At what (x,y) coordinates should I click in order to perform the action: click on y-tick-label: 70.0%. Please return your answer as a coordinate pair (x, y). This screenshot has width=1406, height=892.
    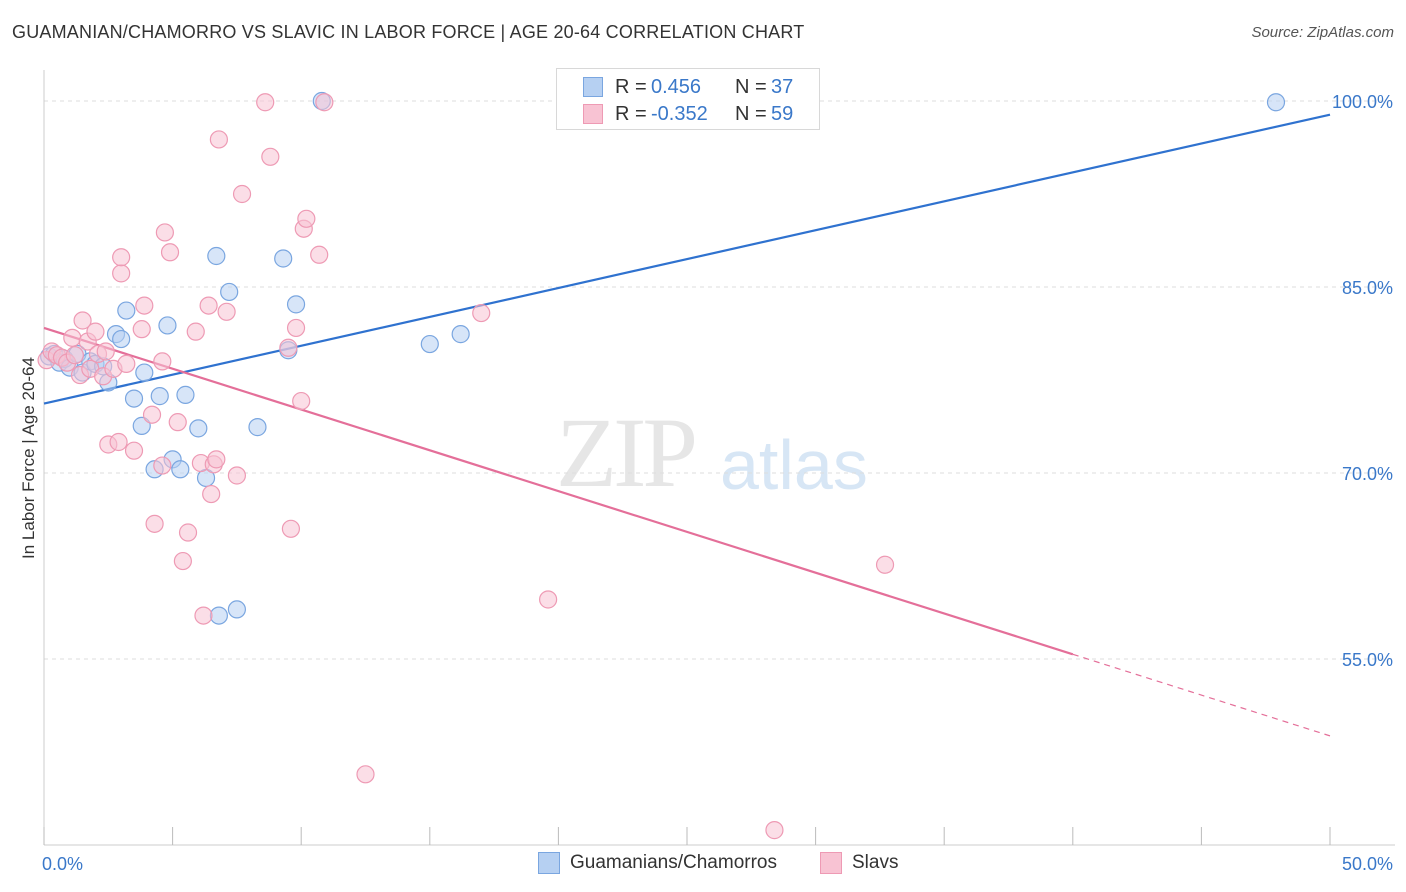
    Looking at the image, I should click on (1367, 474).